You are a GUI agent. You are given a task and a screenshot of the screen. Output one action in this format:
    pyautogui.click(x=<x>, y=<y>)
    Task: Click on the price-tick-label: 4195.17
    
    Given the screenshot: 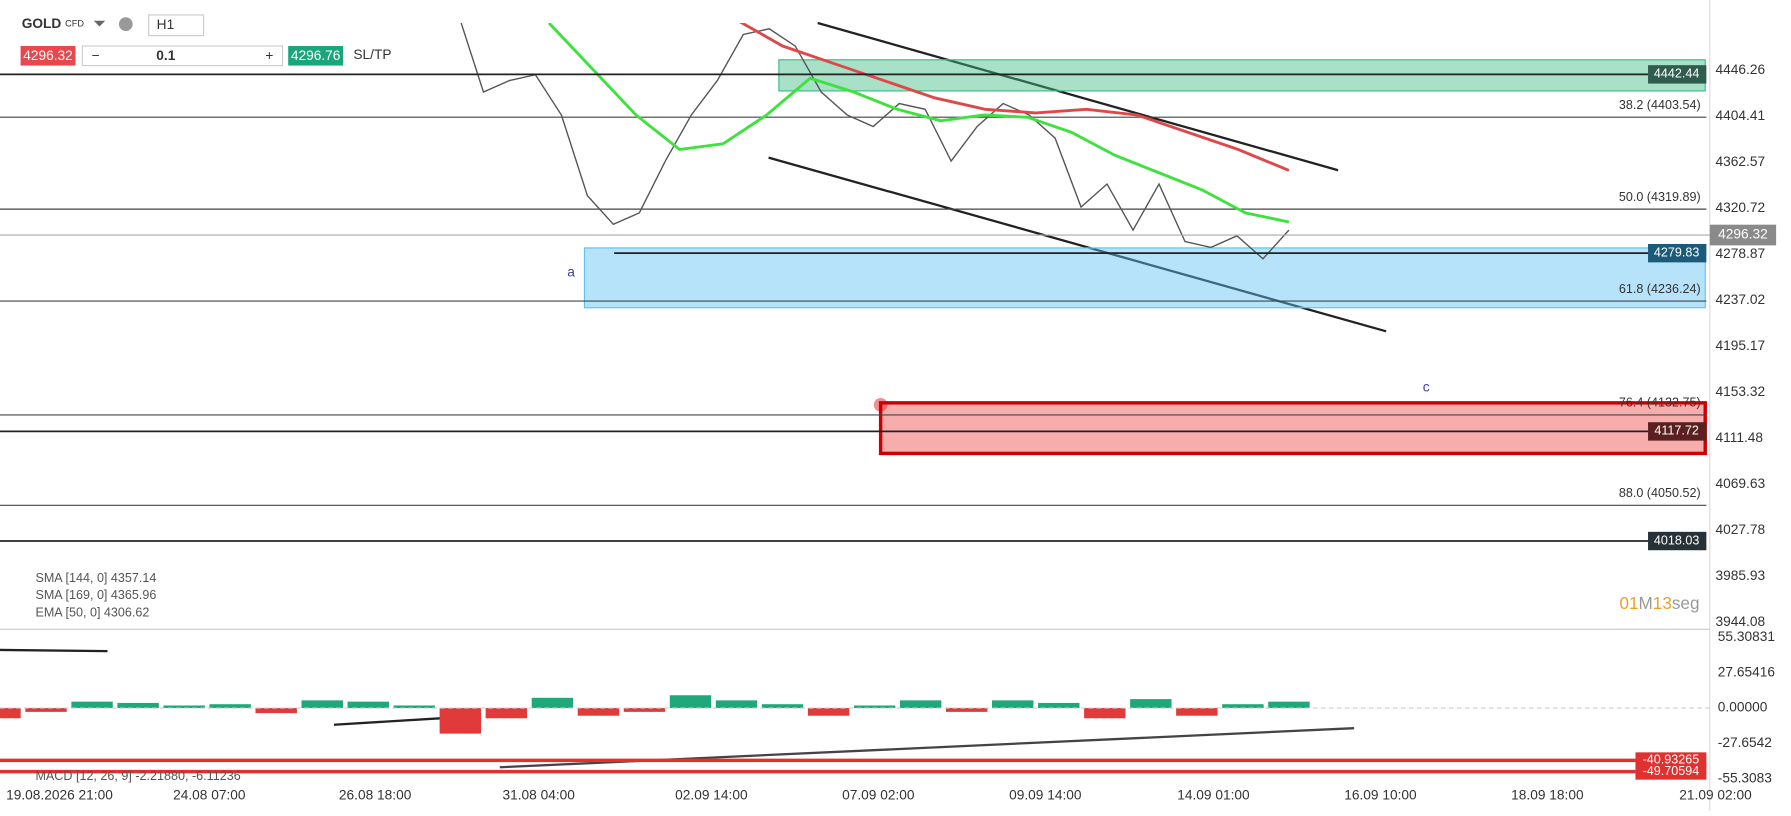 What is the action you would take?
    pyautogui.click(x=1741, y=345)
    